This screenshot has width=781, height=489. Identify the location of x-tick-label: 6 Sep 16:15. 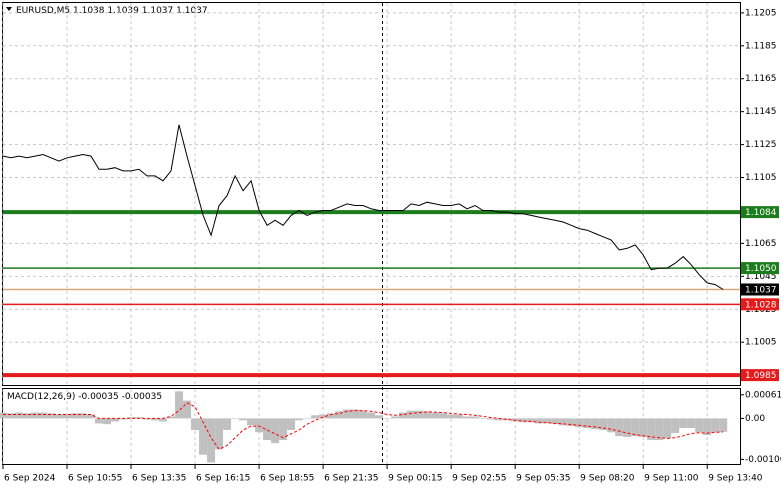
(223, 479).